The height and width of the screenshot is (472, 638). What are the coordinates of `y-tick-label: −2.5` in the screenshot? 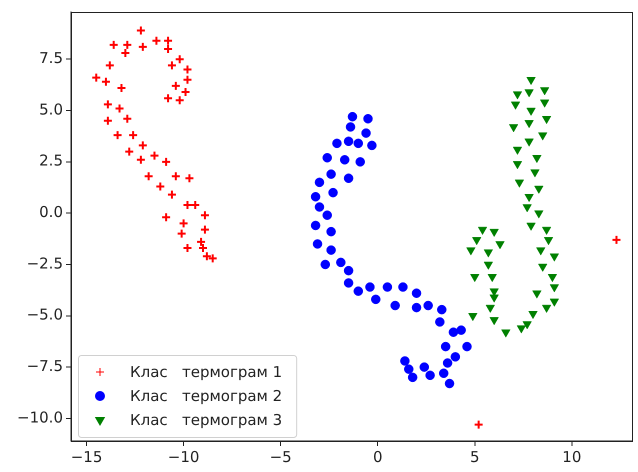 It's located at (44, 263).